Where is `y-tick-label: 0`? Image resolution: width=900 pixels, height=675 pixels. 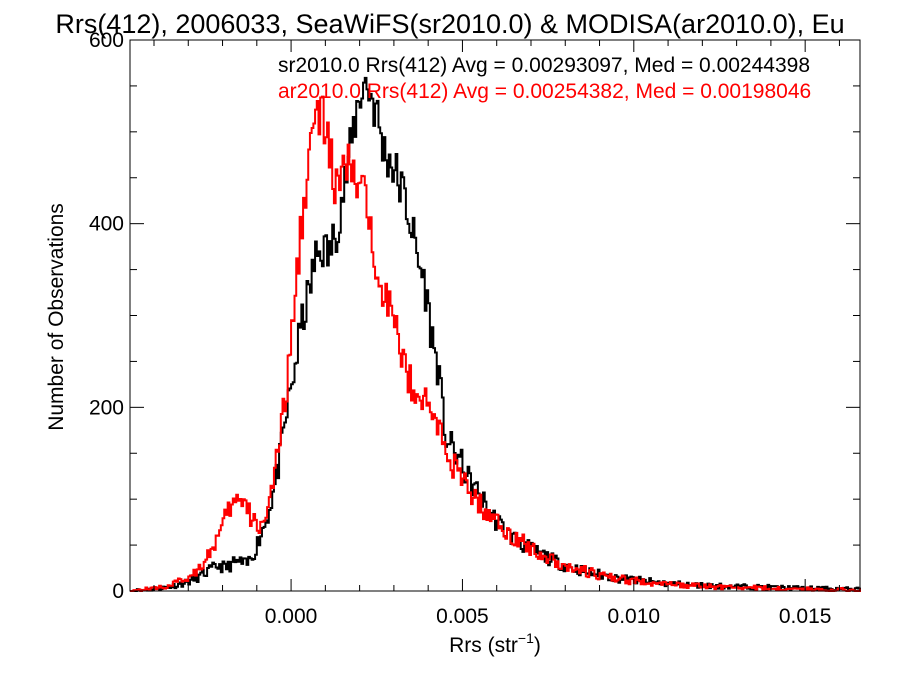 y-tick-label: 0 is located at coordinates (118, 591).